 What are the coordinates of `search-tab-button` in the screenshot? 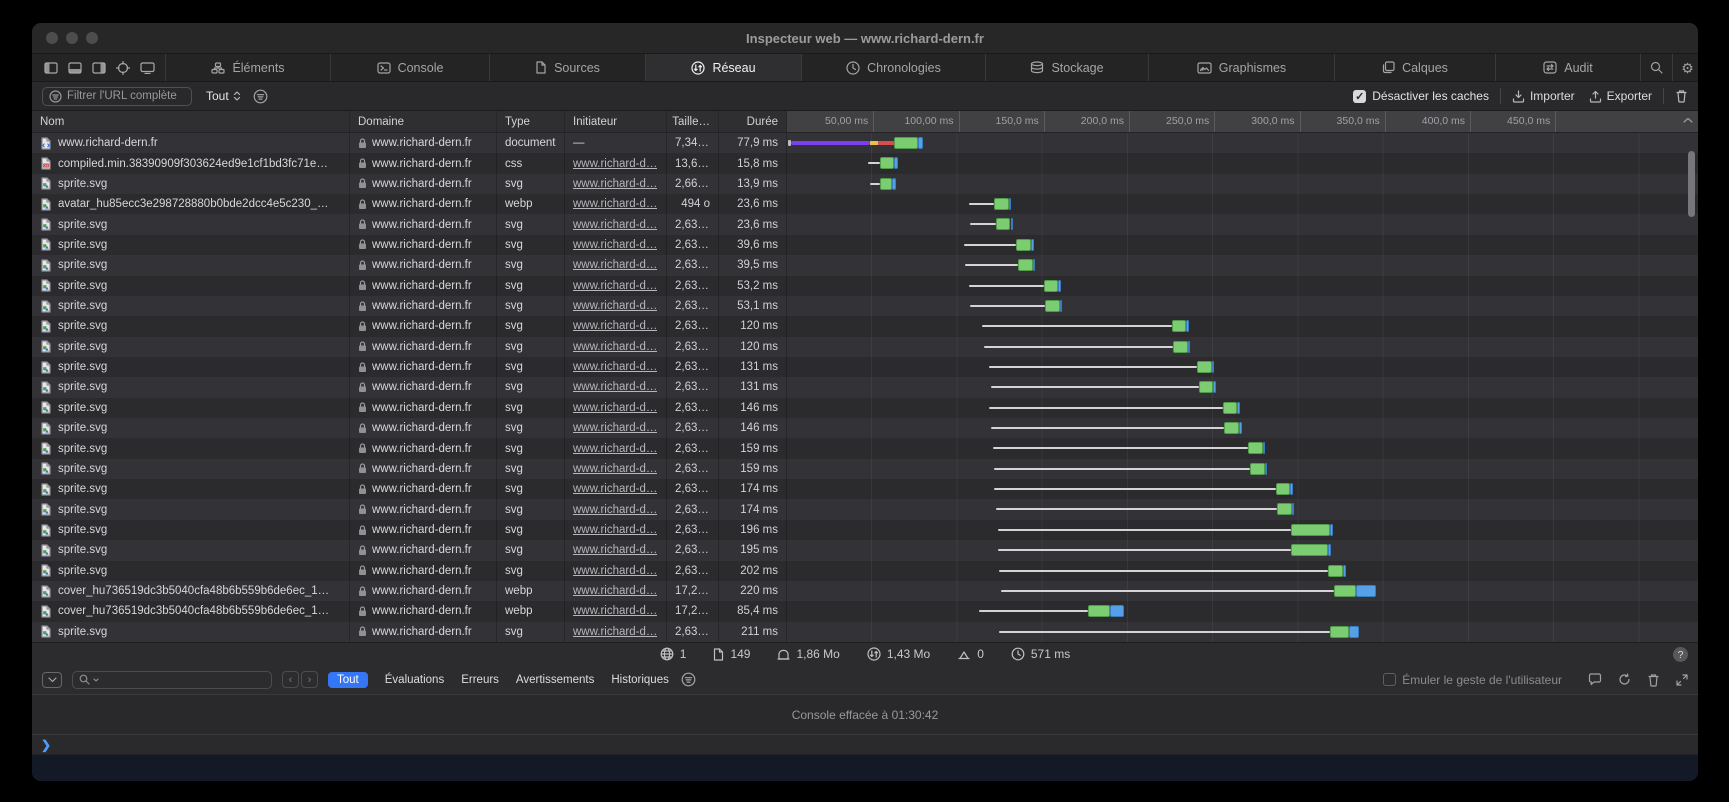 It's located at (1657, 67).